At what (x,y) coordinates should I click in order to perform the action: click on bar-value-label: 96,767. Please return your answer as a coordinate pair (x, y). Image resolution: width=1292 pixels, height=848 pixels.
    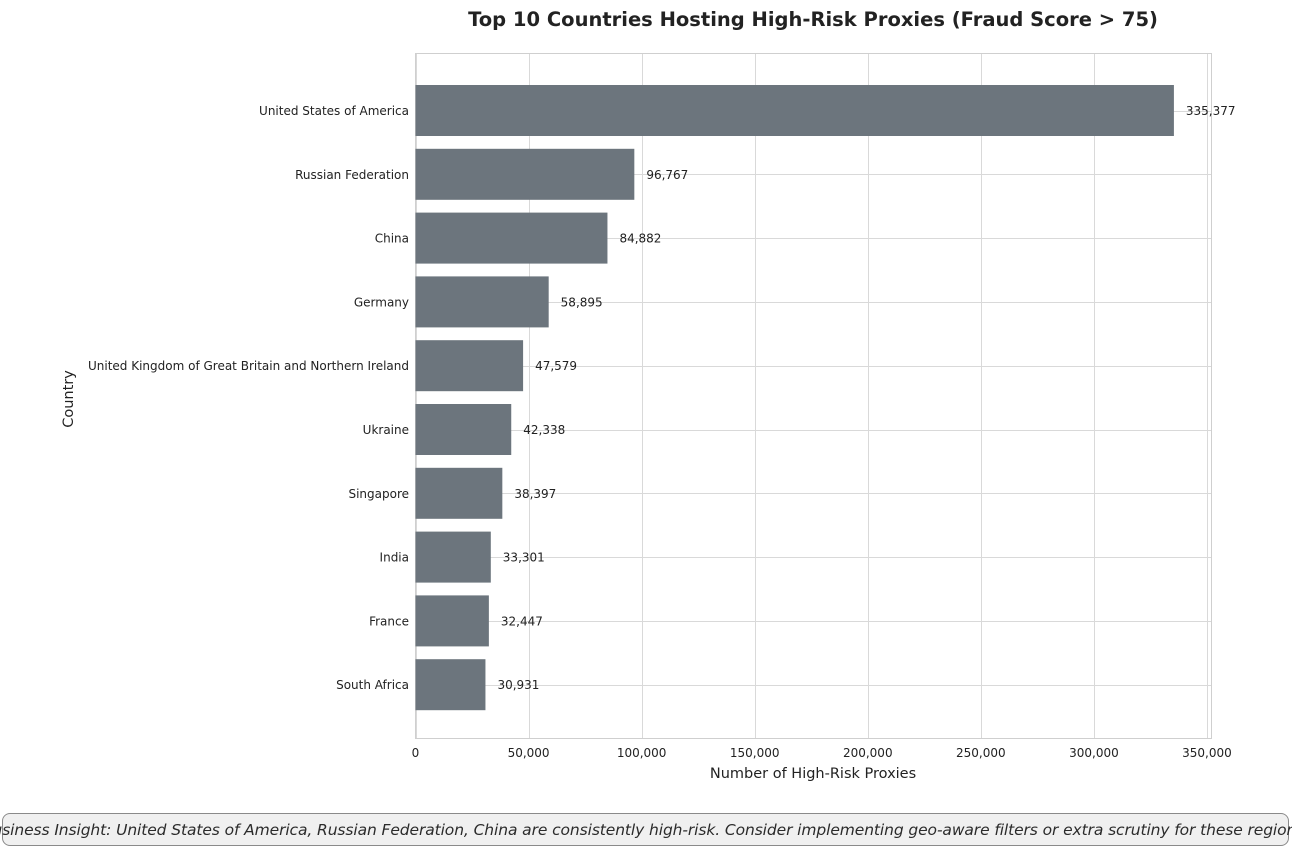
    Looking at the image, I should click on (667, 175).